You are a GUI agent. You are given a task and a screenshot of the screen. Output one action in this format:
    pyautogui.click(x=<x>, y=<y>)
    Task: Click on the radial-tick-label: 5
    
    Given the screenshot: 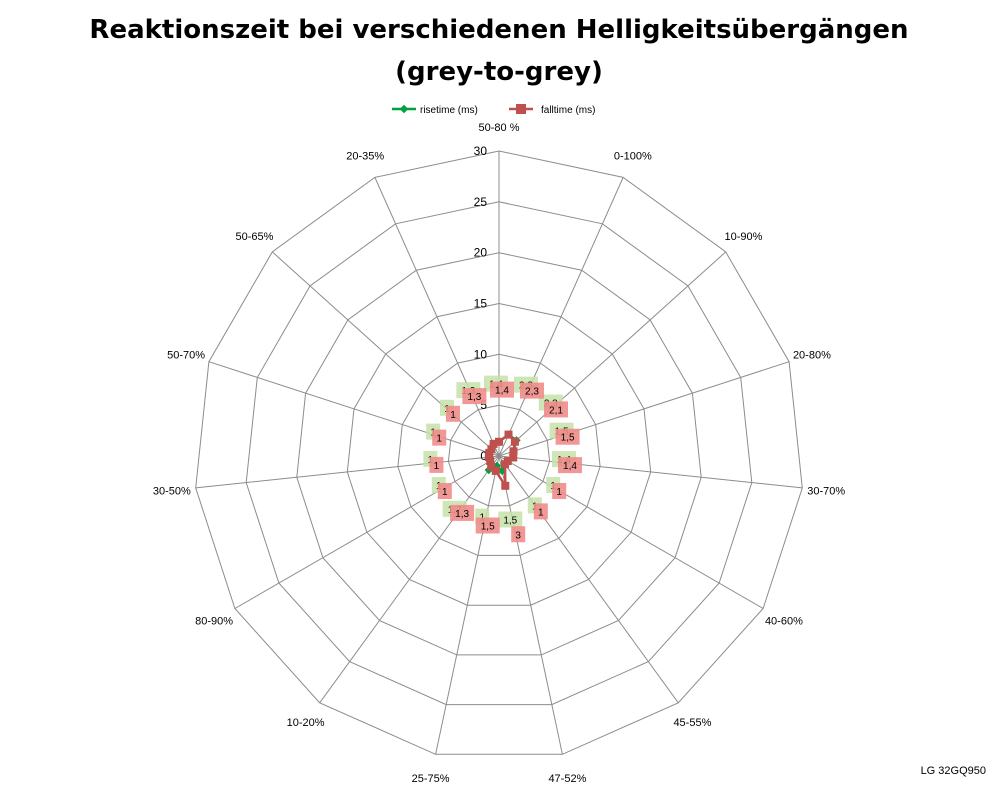 What is the action you would take?
    pyautogui.click(x=483, y=405)
    